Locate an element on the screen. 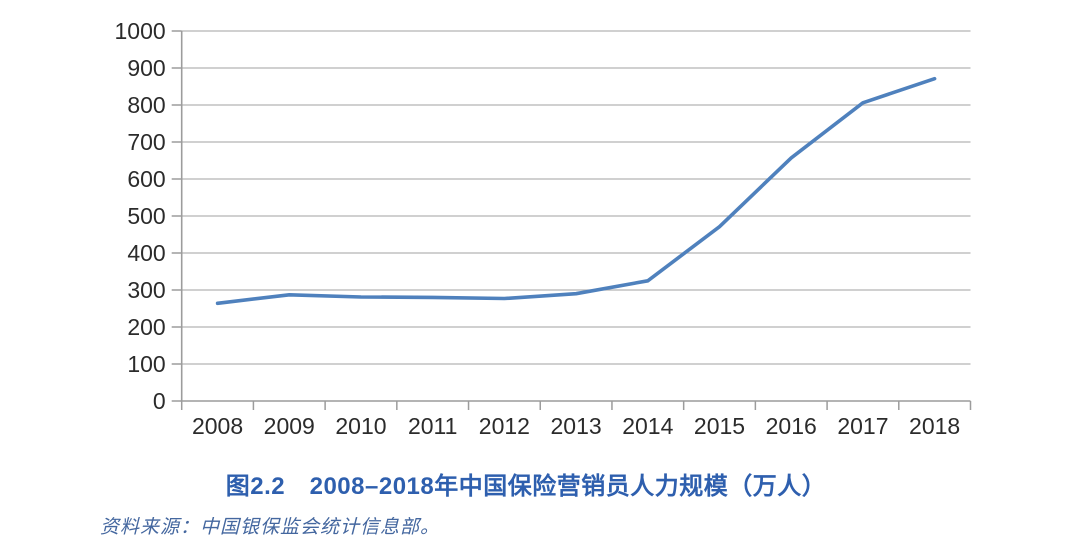  y-axis-tick-label: 900 is located at coordinates (146, 68).